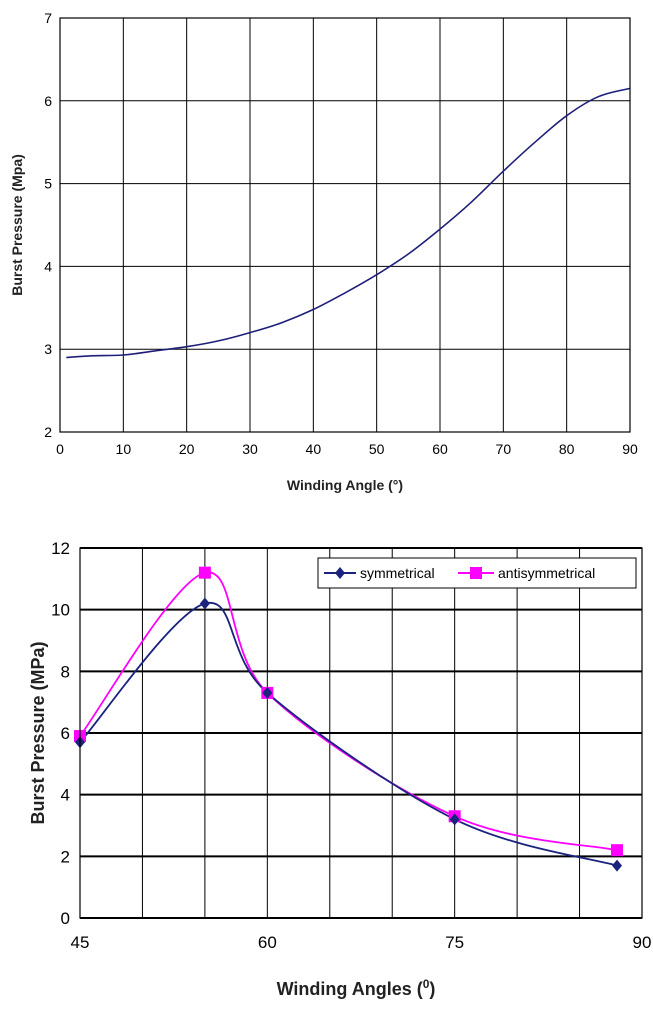  Describe the element at coordinates (567, 449) in the screenshot. I see `x-tick-label: 80` at that location.